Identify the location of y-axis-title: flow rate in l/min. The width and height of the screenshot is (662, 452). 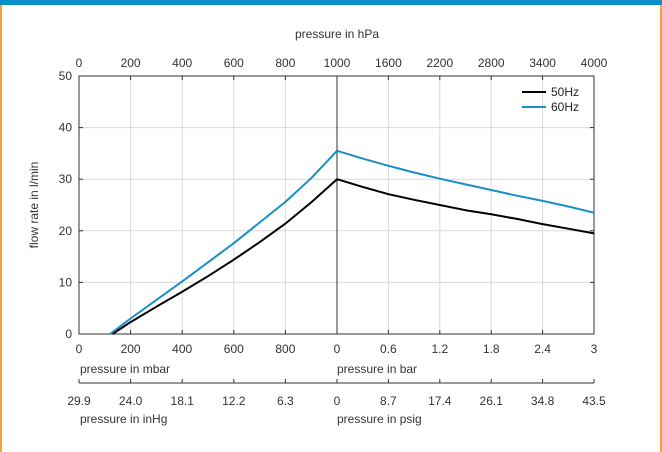
(34, 205).